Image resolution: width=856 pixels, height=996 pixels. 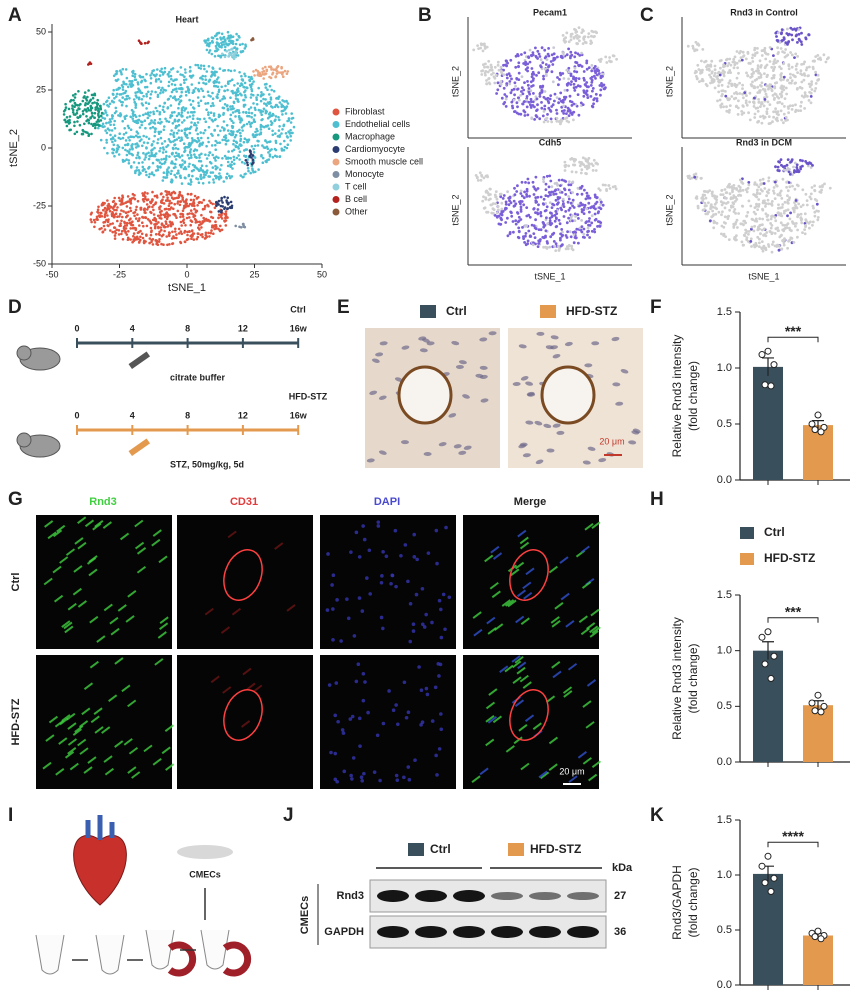 What do you see at coordinates (724, 875) in the screenshot?
I see `y-tick-label: 1.0` at bounding box center [724, 875].